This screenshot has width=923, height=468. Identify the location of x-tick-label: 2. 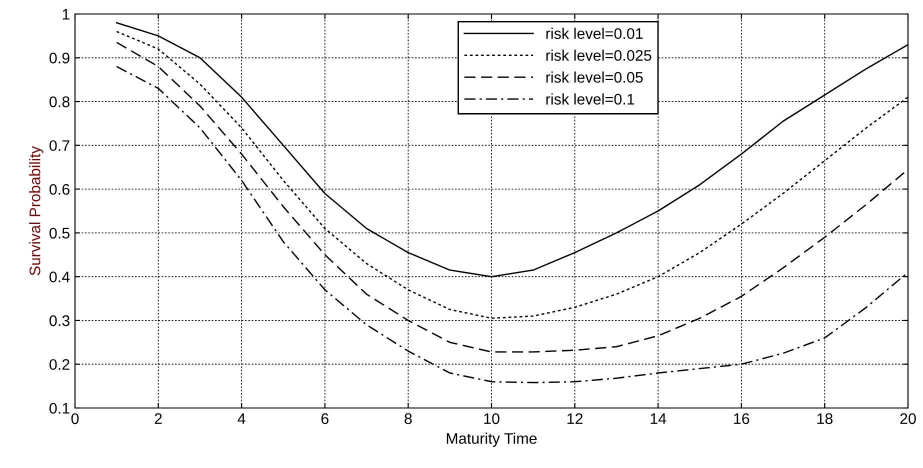
(158, 418).